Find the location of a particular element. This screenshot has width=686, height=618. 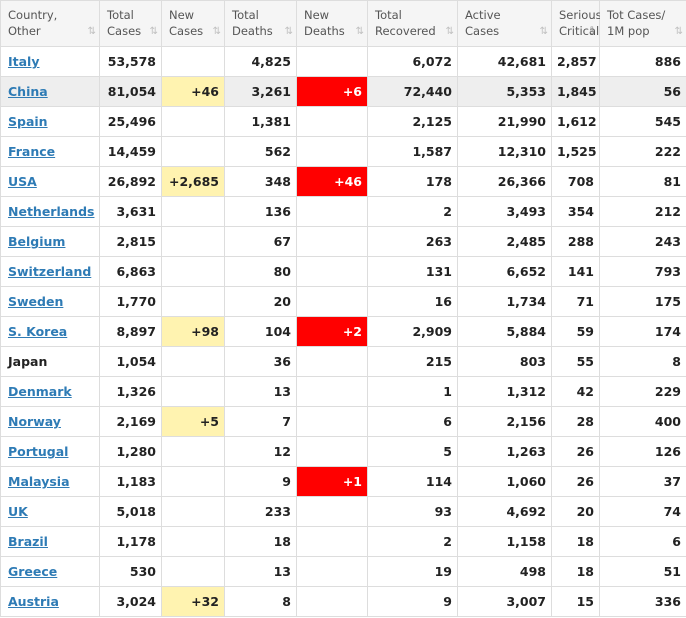

cell-total-deaths: 36 is located at coordinates (260, 361).